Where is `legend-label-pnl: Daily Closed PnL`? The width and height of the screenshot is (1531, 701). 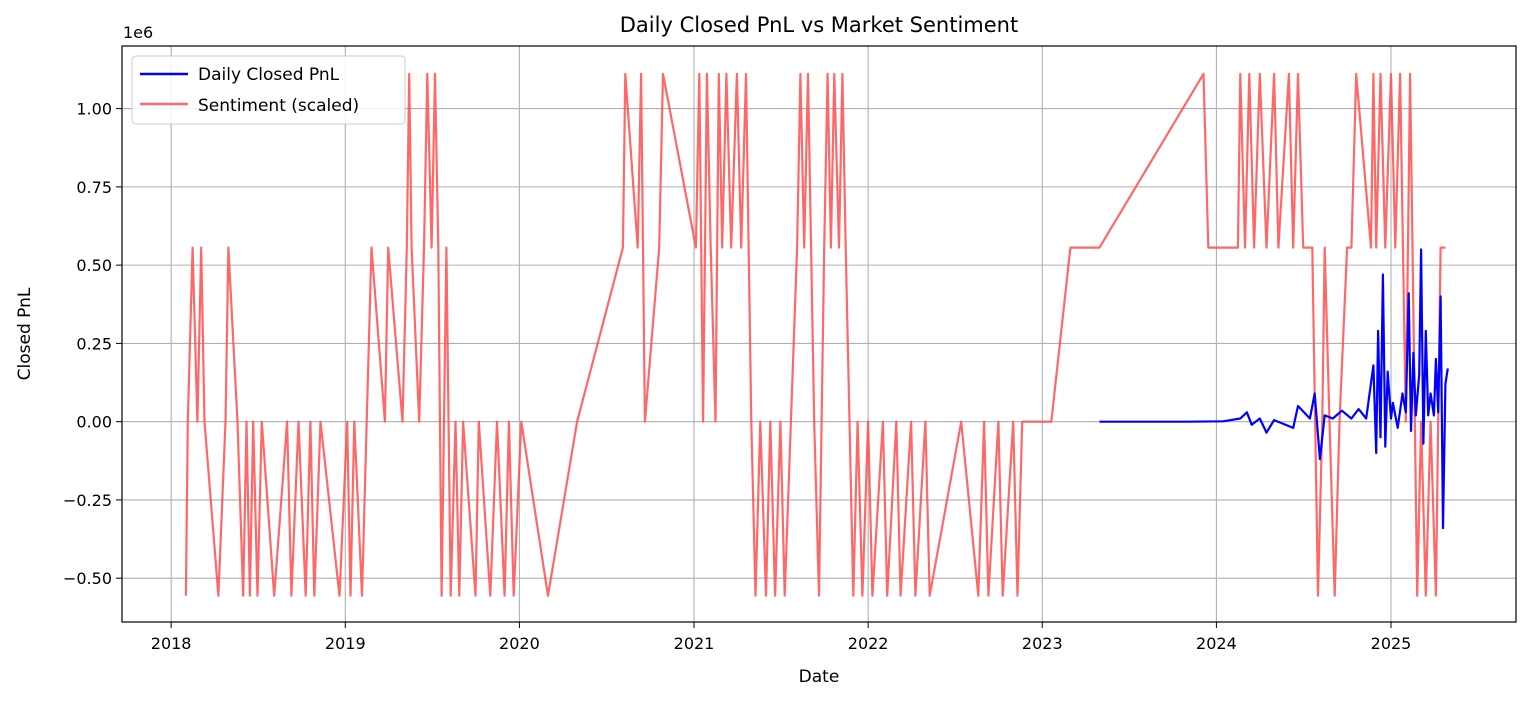
legend-label-pnl: Daily Closed PnL is located at coordinates (269, 75).